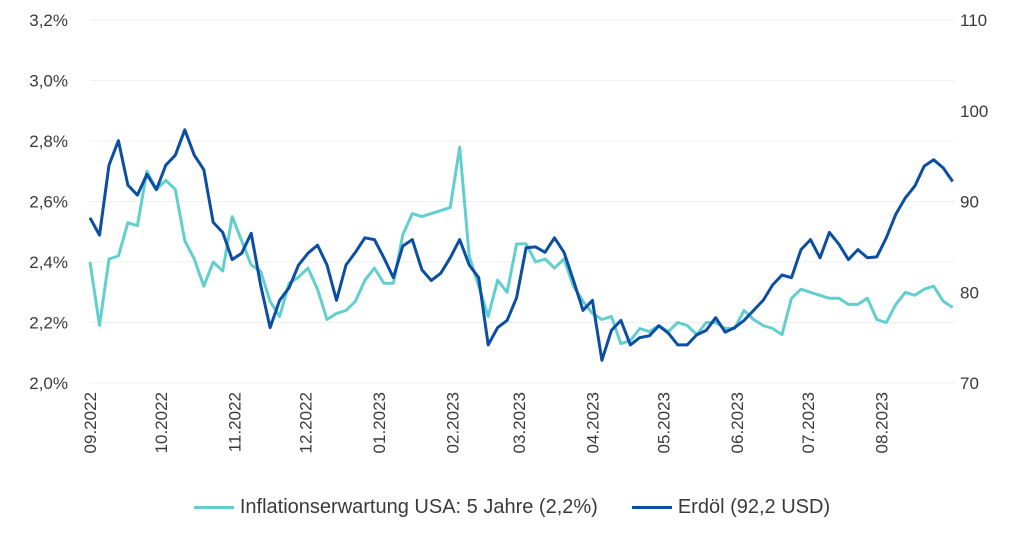 The height and width of the screenshot is (546, 1024). I want to click on left-tick-label: 3,2%, so click(48, 20).